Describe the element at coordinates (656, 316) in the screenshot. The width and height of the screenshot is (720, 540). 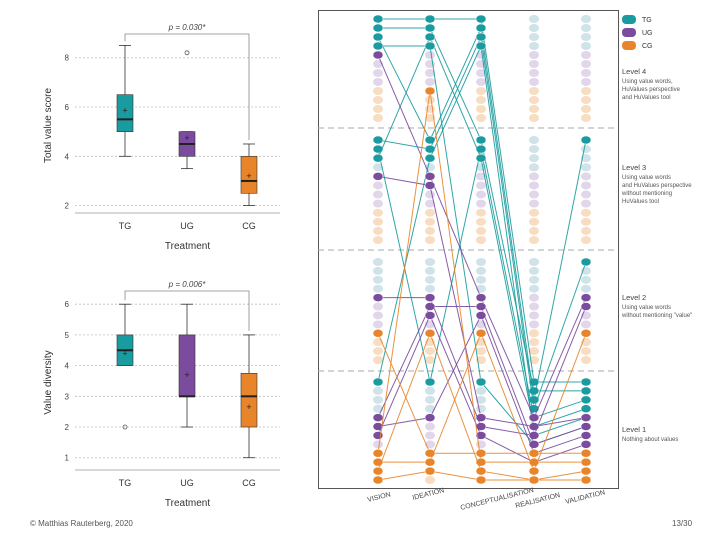
I see `level-description: without mentioning "value"` at that location.